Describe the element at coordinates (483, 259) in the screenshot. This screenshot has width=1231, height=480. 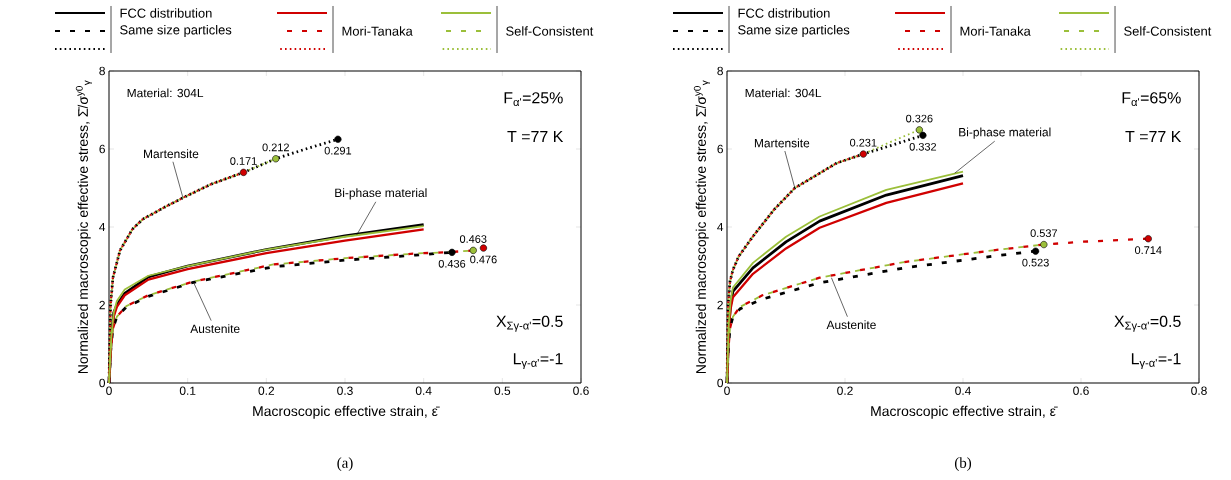
I see `annotation: 0.476` at that location.